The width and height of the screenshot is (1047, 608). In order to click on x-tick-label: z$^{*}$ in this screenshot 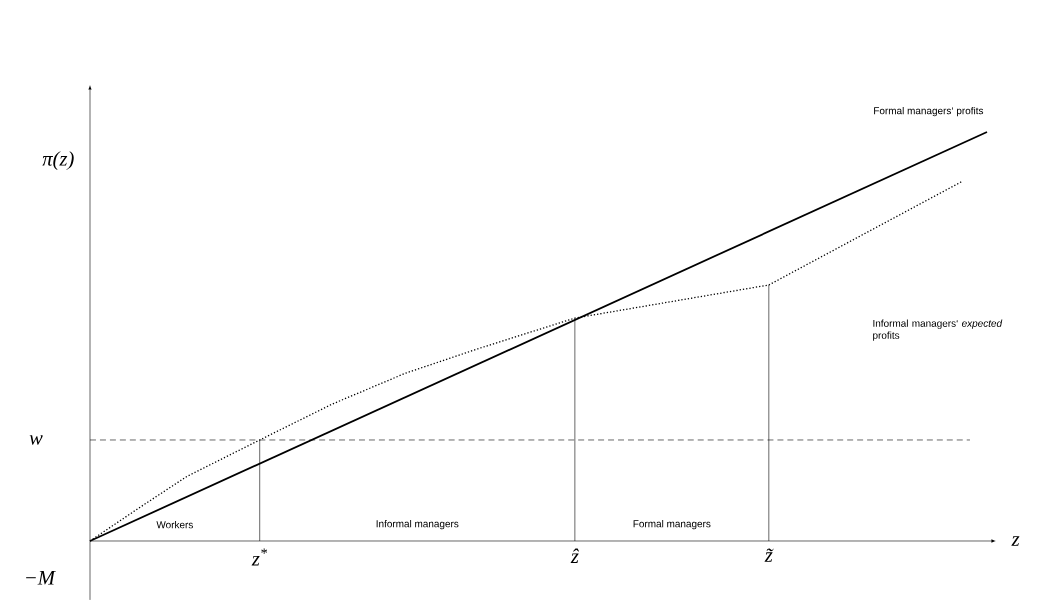, I will do `click(259, 557)`.